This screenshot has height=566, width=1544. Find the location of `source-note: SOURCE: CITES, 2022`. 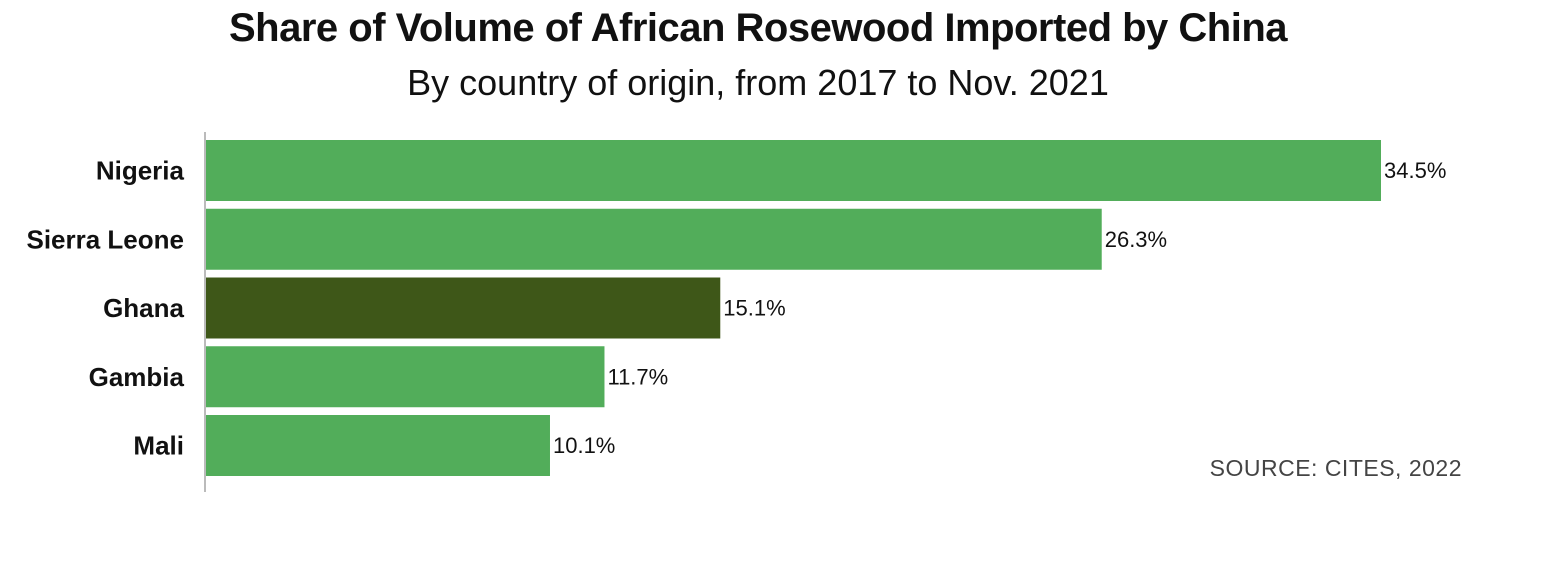

source-note: SOURCE: CITES, 2022 is located at coordinates (1335, 468).